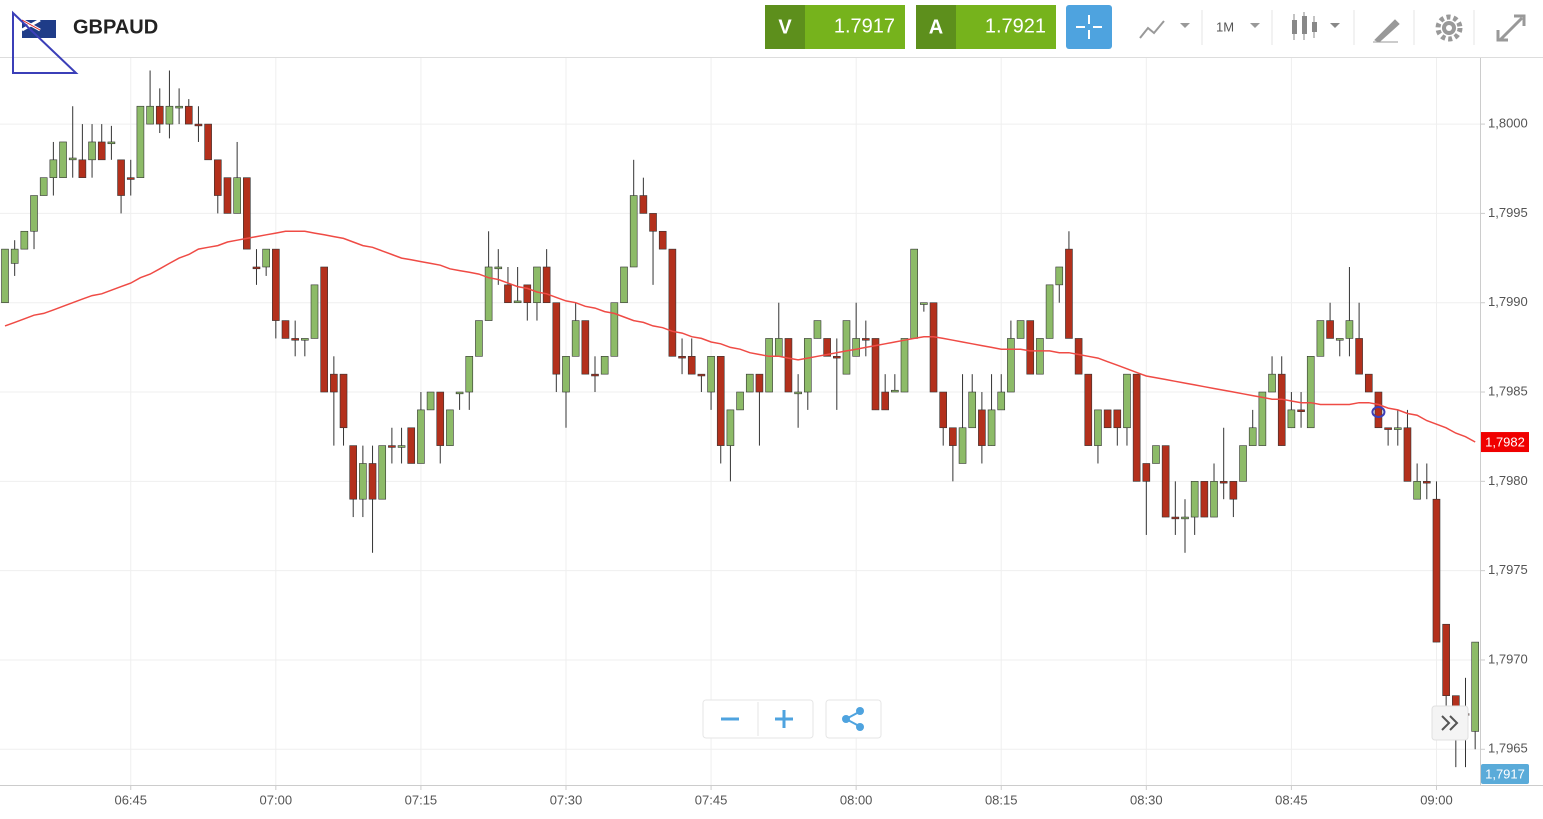  Describe the element at coordinates (1508, 390) in the screenshot. I see `y-tick-label: 1,7985` at that location.